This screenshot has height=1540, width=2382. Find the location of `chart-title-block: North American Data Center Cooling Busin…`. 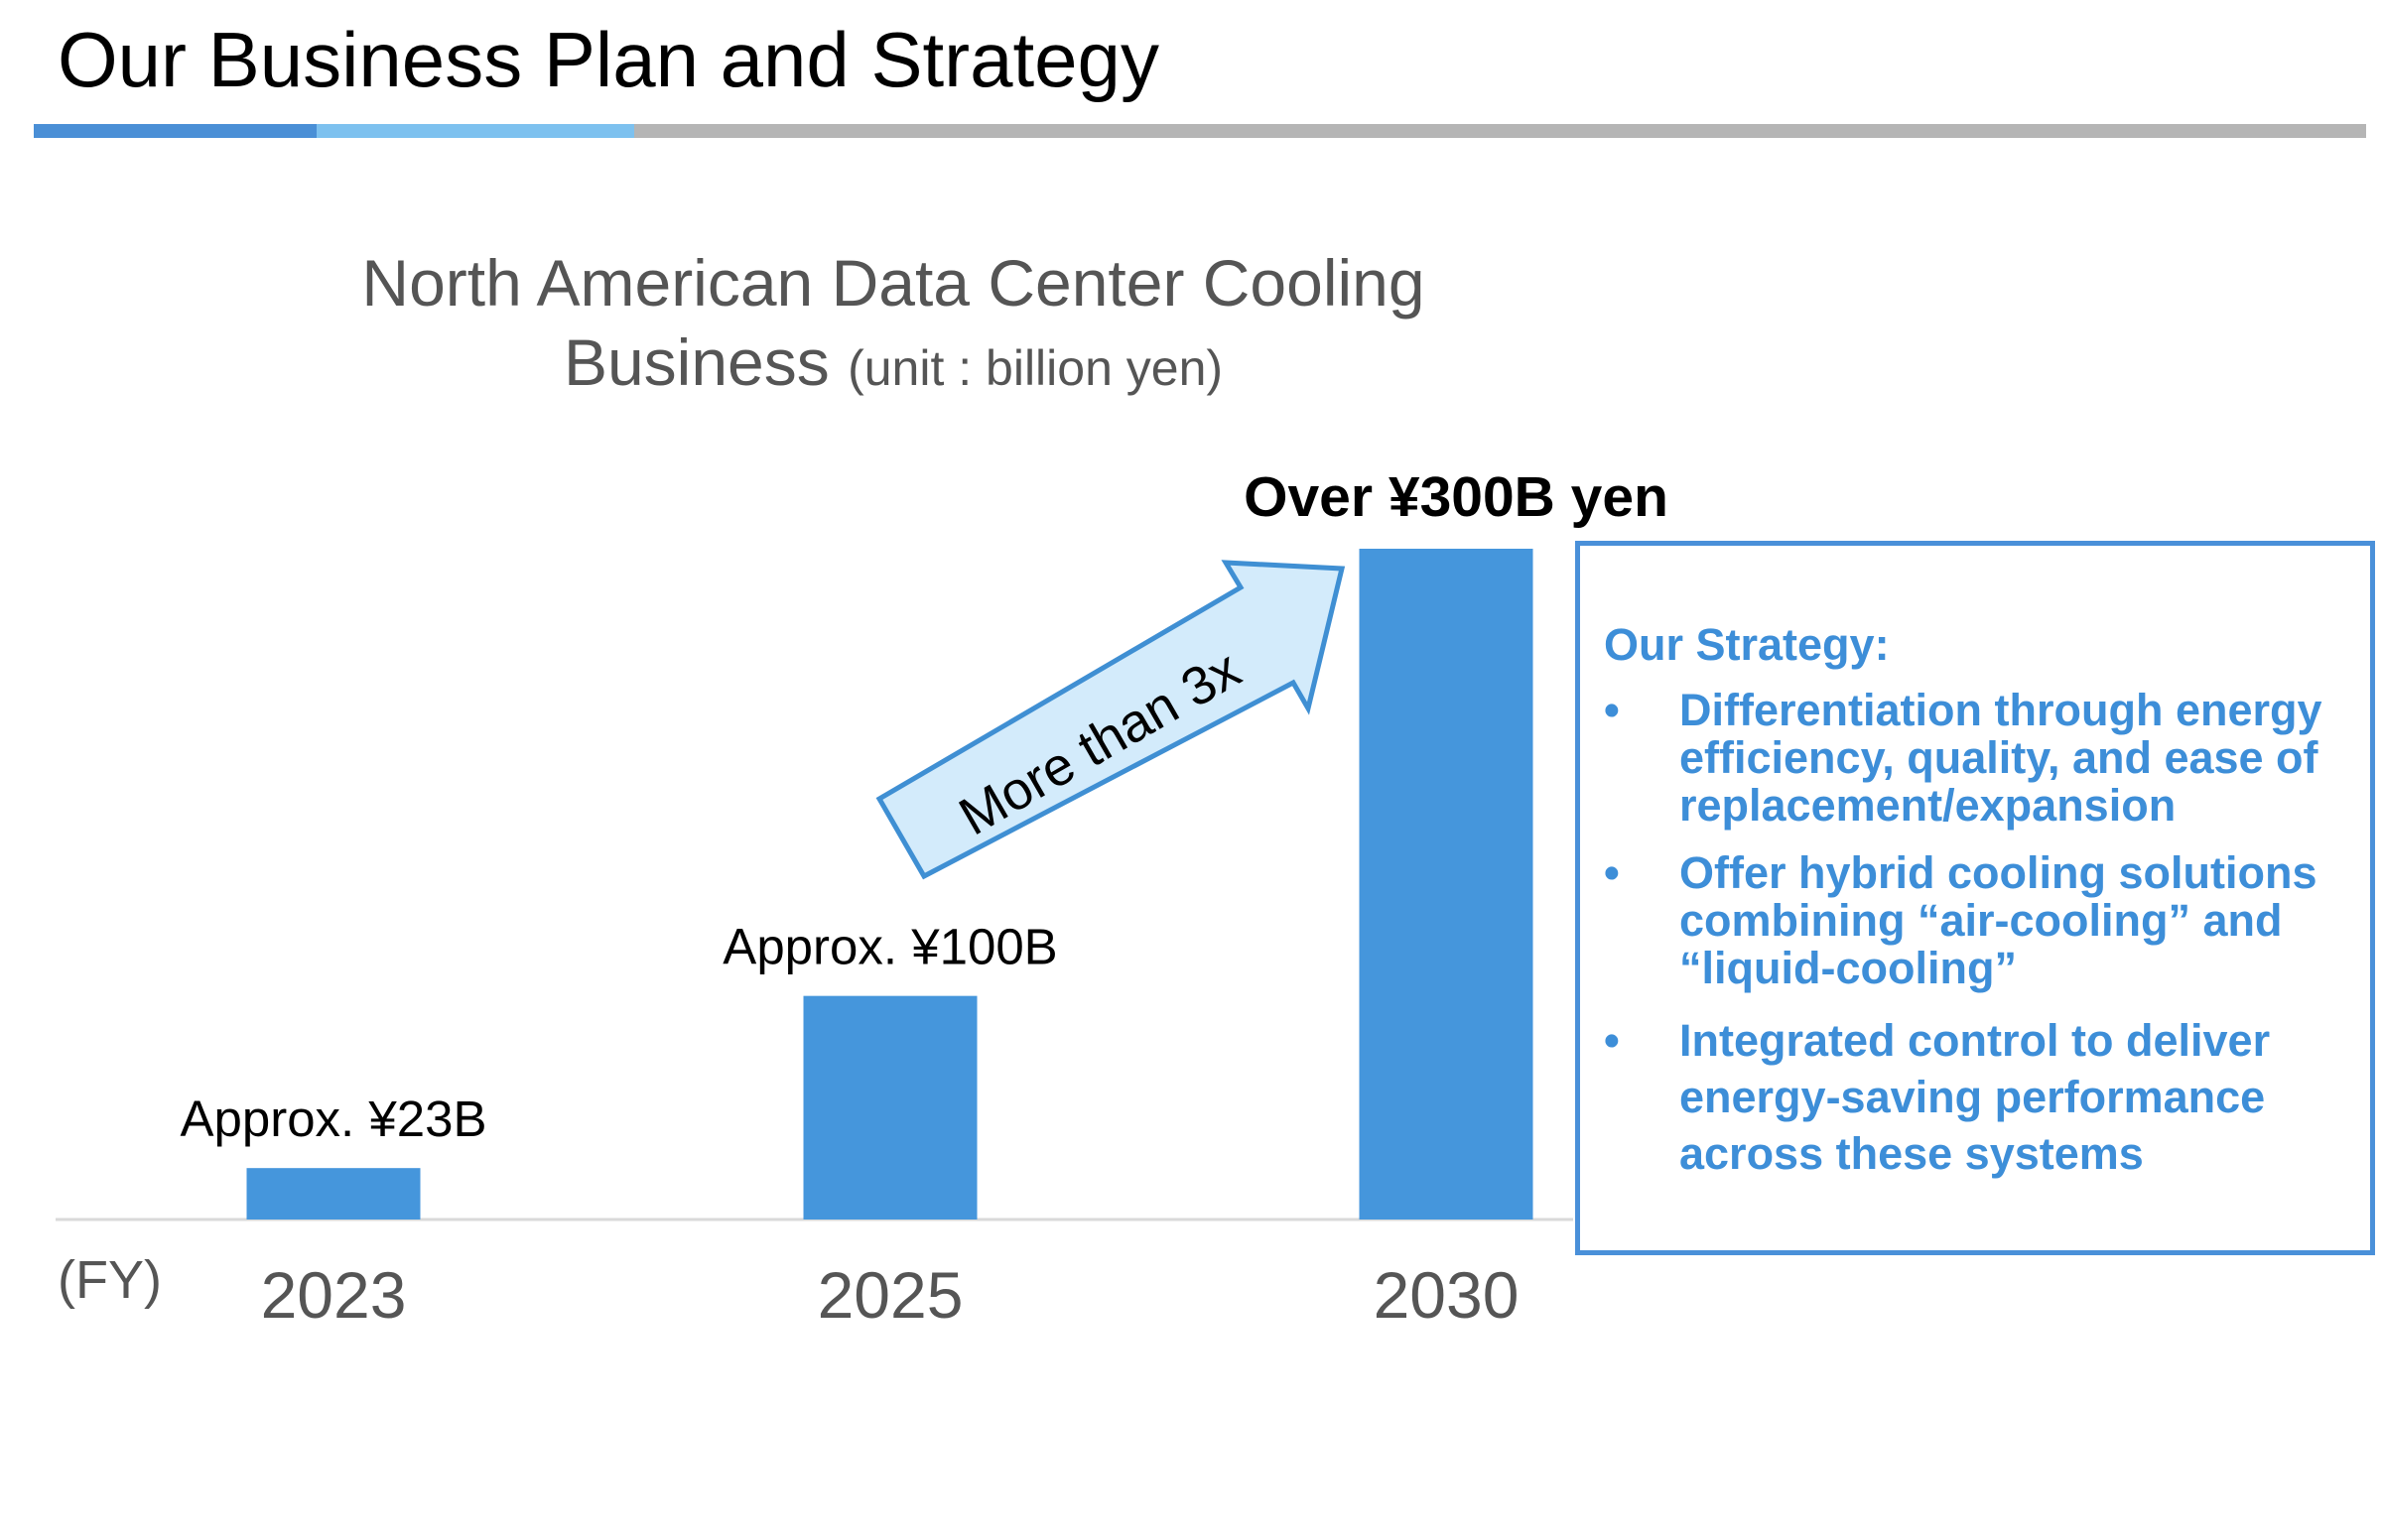

chart-title-block: North American Data Center Cooling Busin… is located at coordinates (893, 325).